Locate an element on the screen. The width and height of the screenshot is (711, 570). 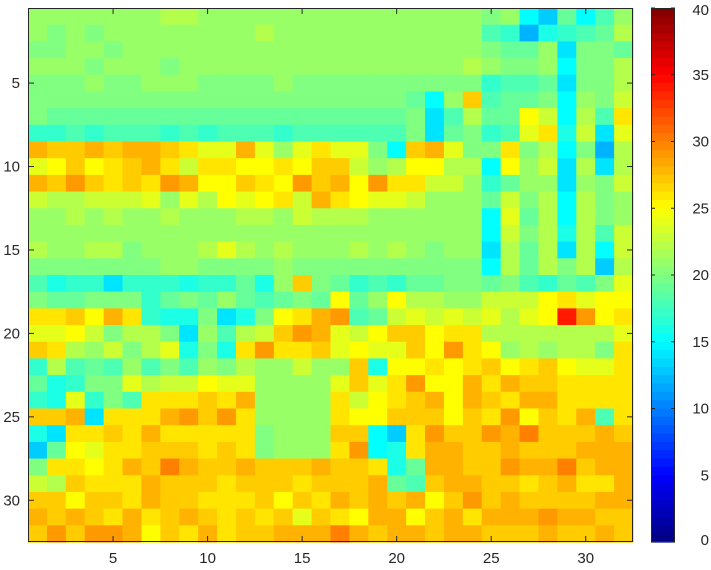
colorbar-tick-label: 25 is located at coordinates (700, 208).